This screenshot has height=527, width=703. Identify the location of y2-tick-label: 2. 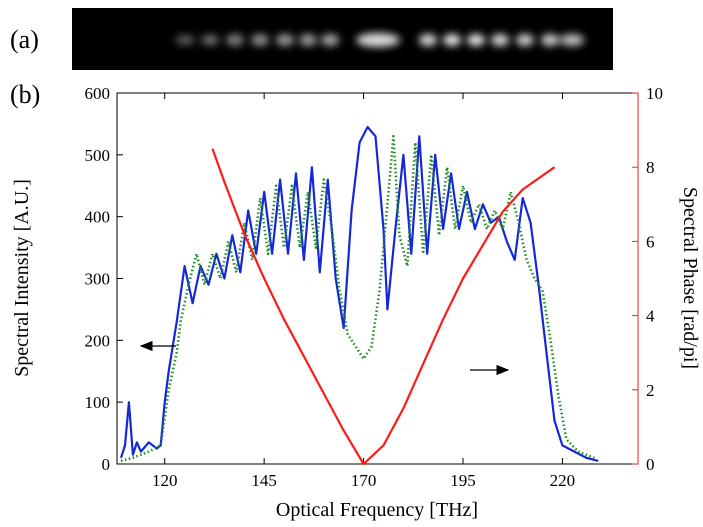
(650, 390).